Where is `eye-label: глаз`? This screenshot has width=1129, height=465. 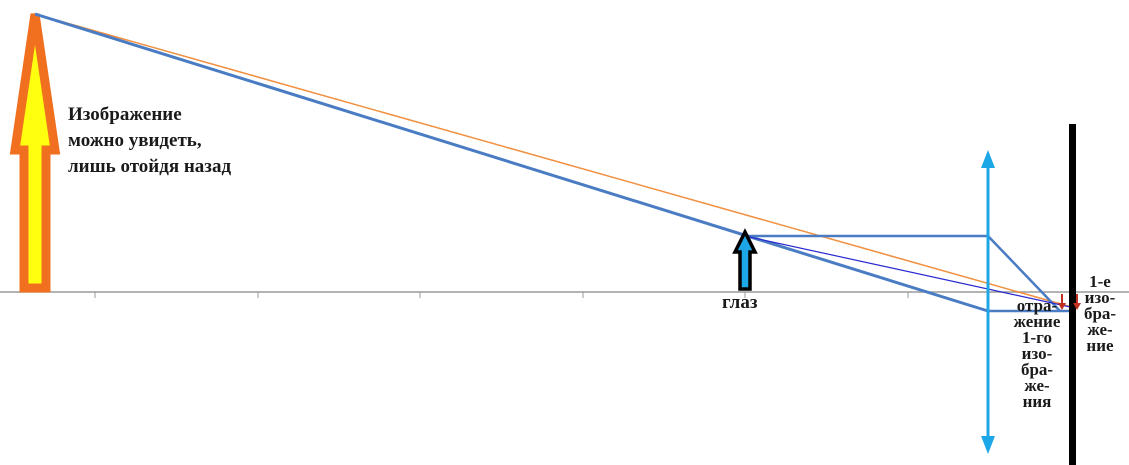 eye-label: глаз is located at coordinates (740, 302).